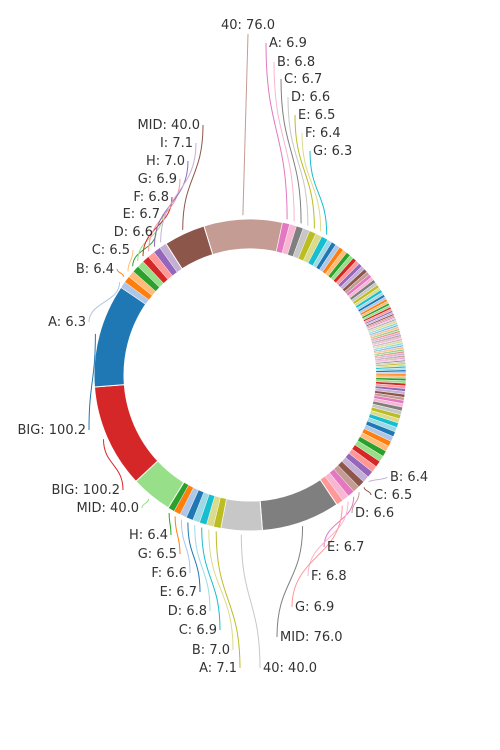 The width and height of the screenshot is (500, 750). What do you see at coordinates (169, 573) in the screenshot?
I see `slice-label: F: 6.6` at bounding box center [169, 573].